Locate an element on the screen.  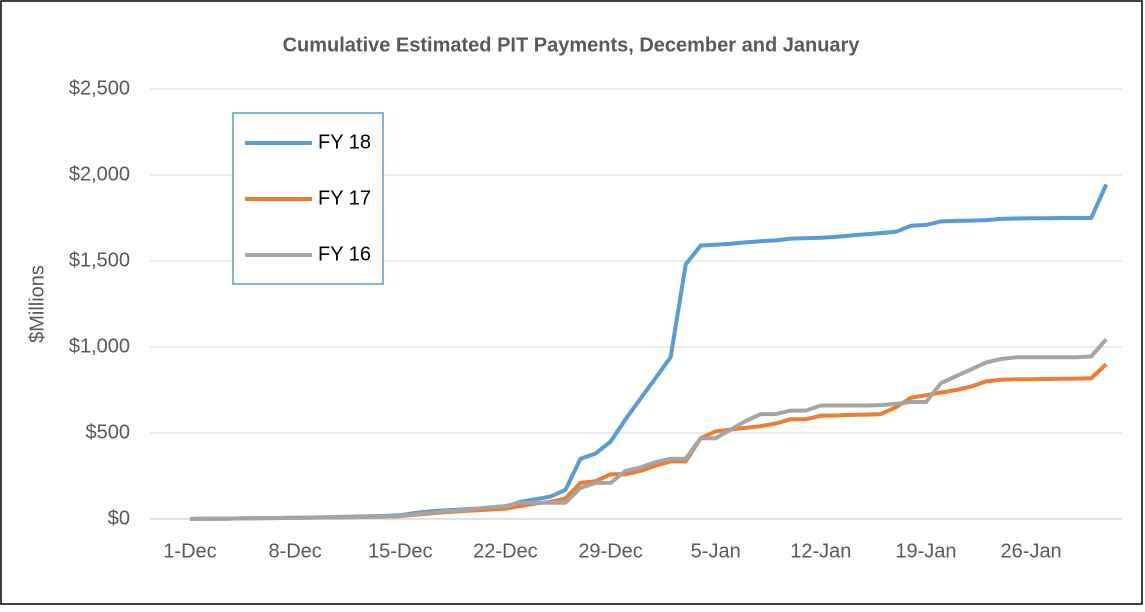
y-tick-label: $0 is located at coordinates (119, 518).